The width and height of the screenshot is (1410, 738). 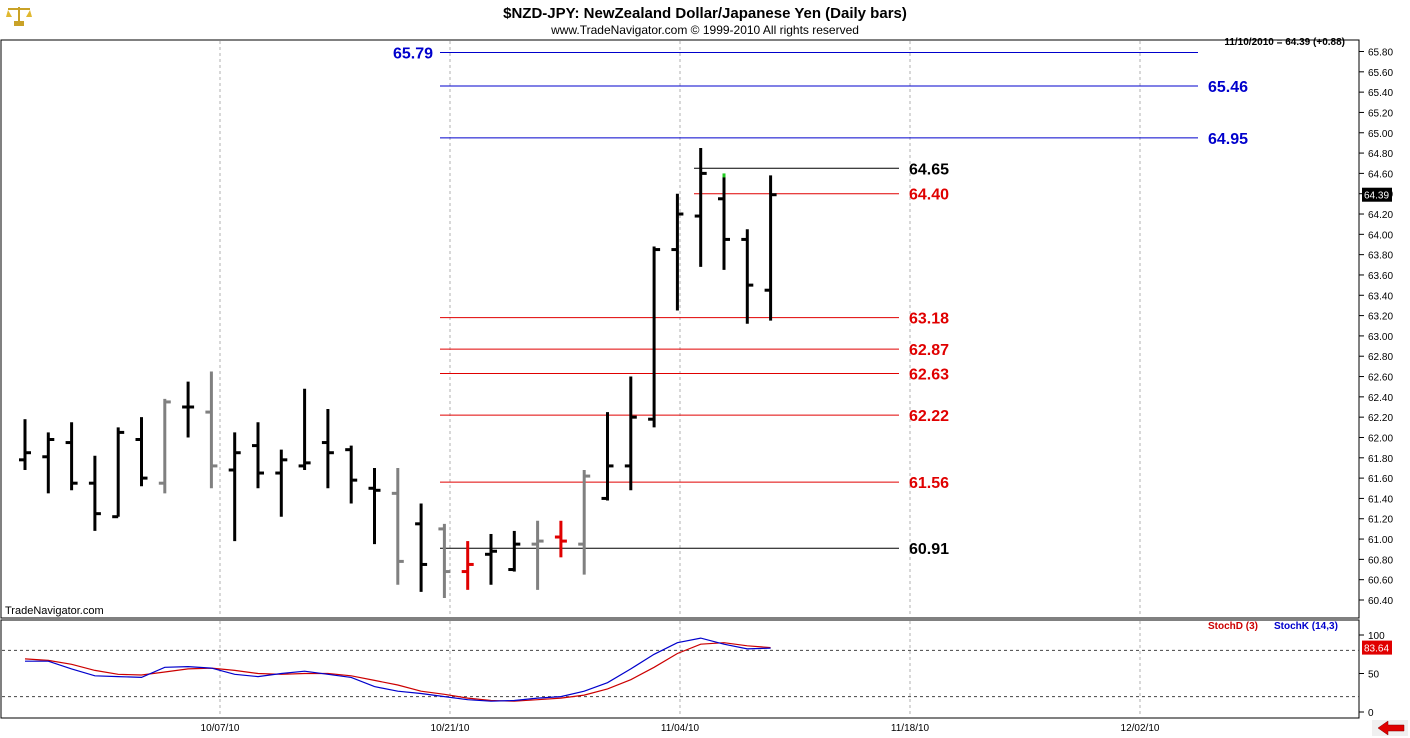 What do you see at coordinates (929, 195) in the screenshot?
I see `level-label: 64.40` at bounding box center [929, 195].